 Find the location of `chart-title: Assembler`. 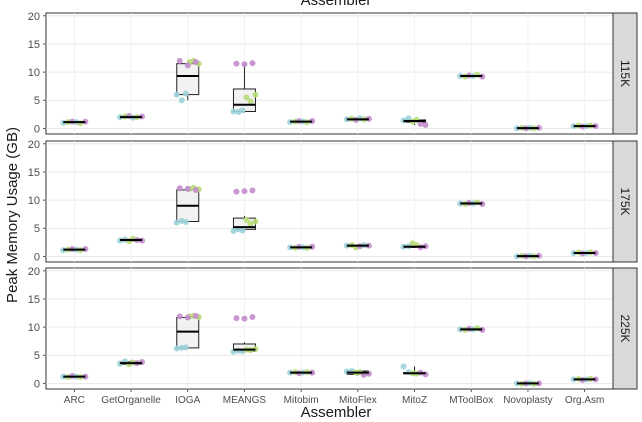

chart-title: Assembler is located at coordinates (336, 4).